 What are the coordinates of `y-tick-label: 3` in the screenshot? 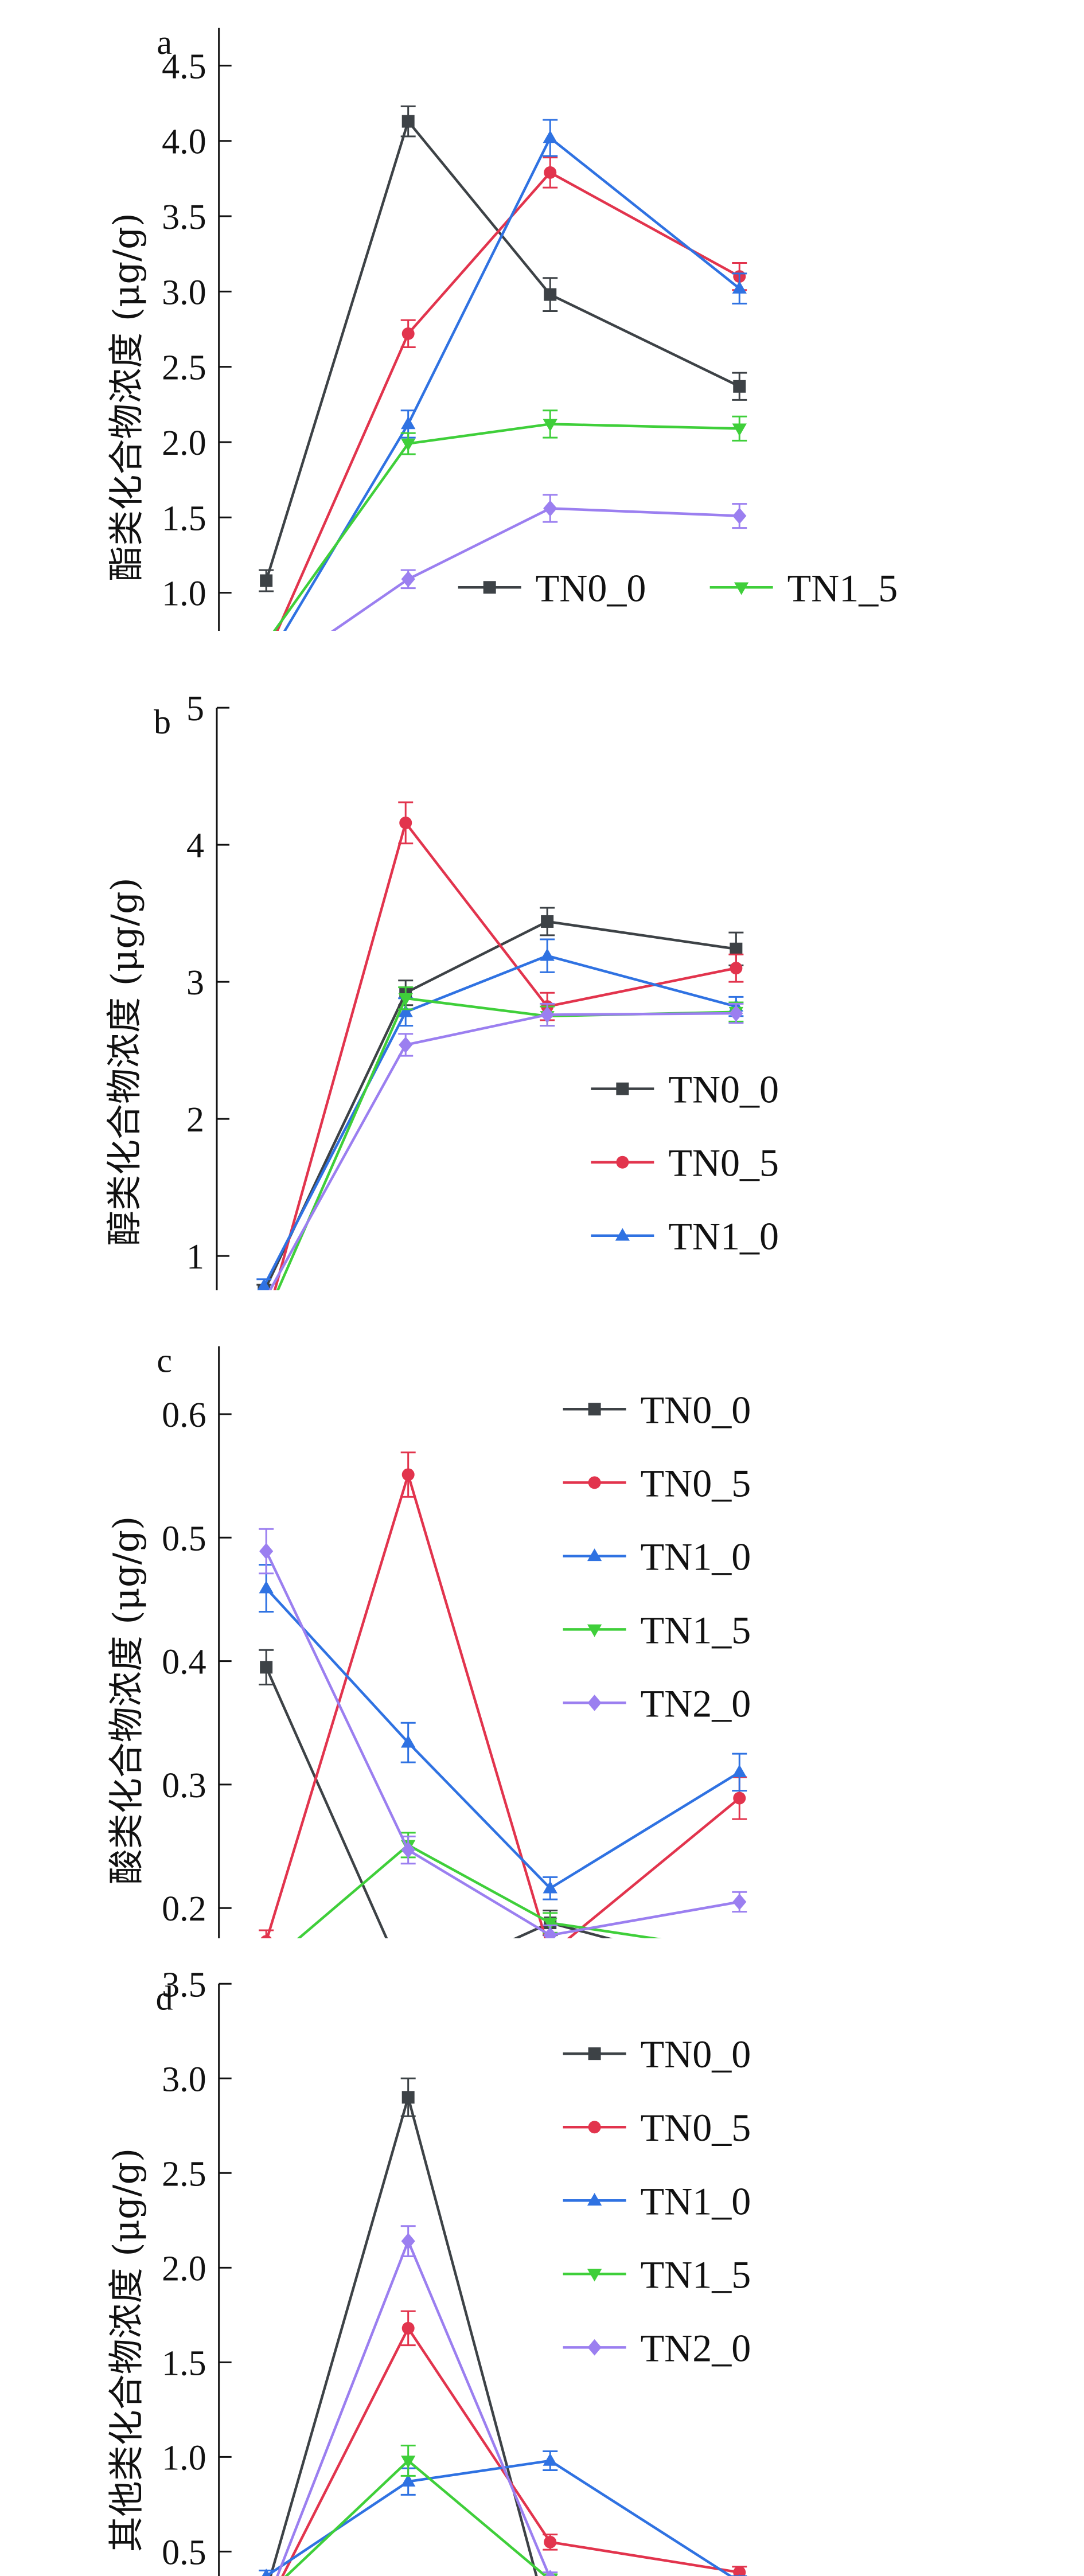 It's located at (195, 983).